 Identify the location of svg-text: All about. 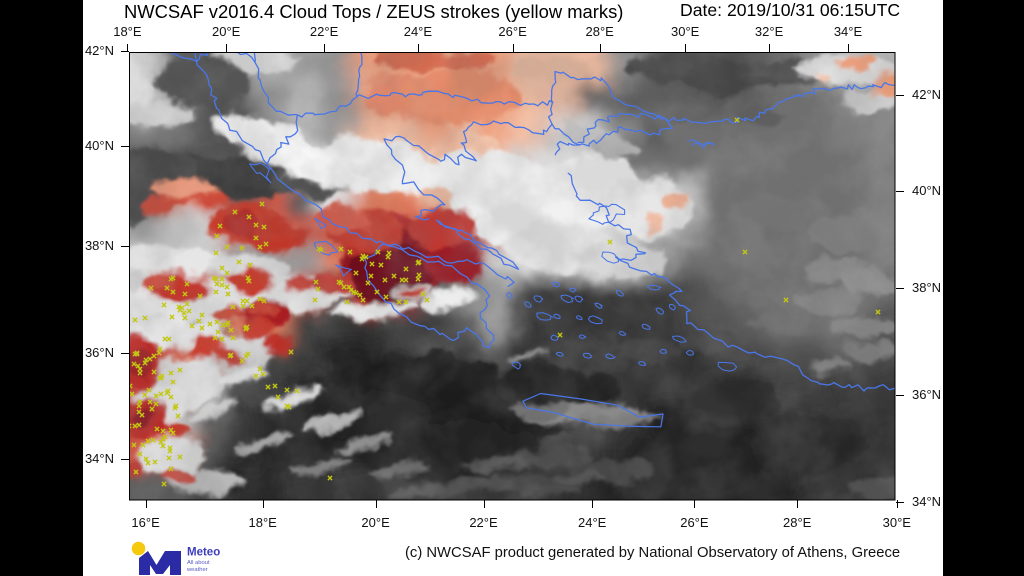
(198, 563).